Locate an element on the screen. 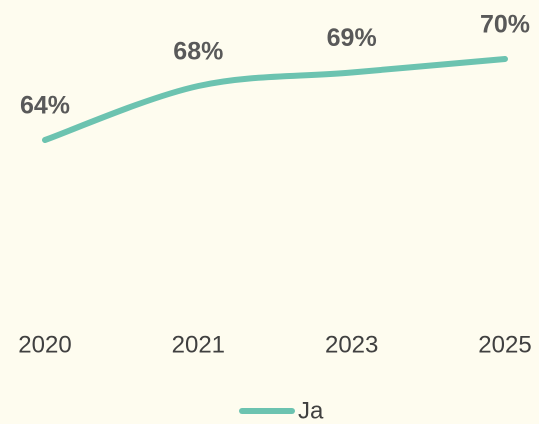 This screenshot has height=424, width=539. x-tick-label: 2023 is located at coordinates (351, 344).